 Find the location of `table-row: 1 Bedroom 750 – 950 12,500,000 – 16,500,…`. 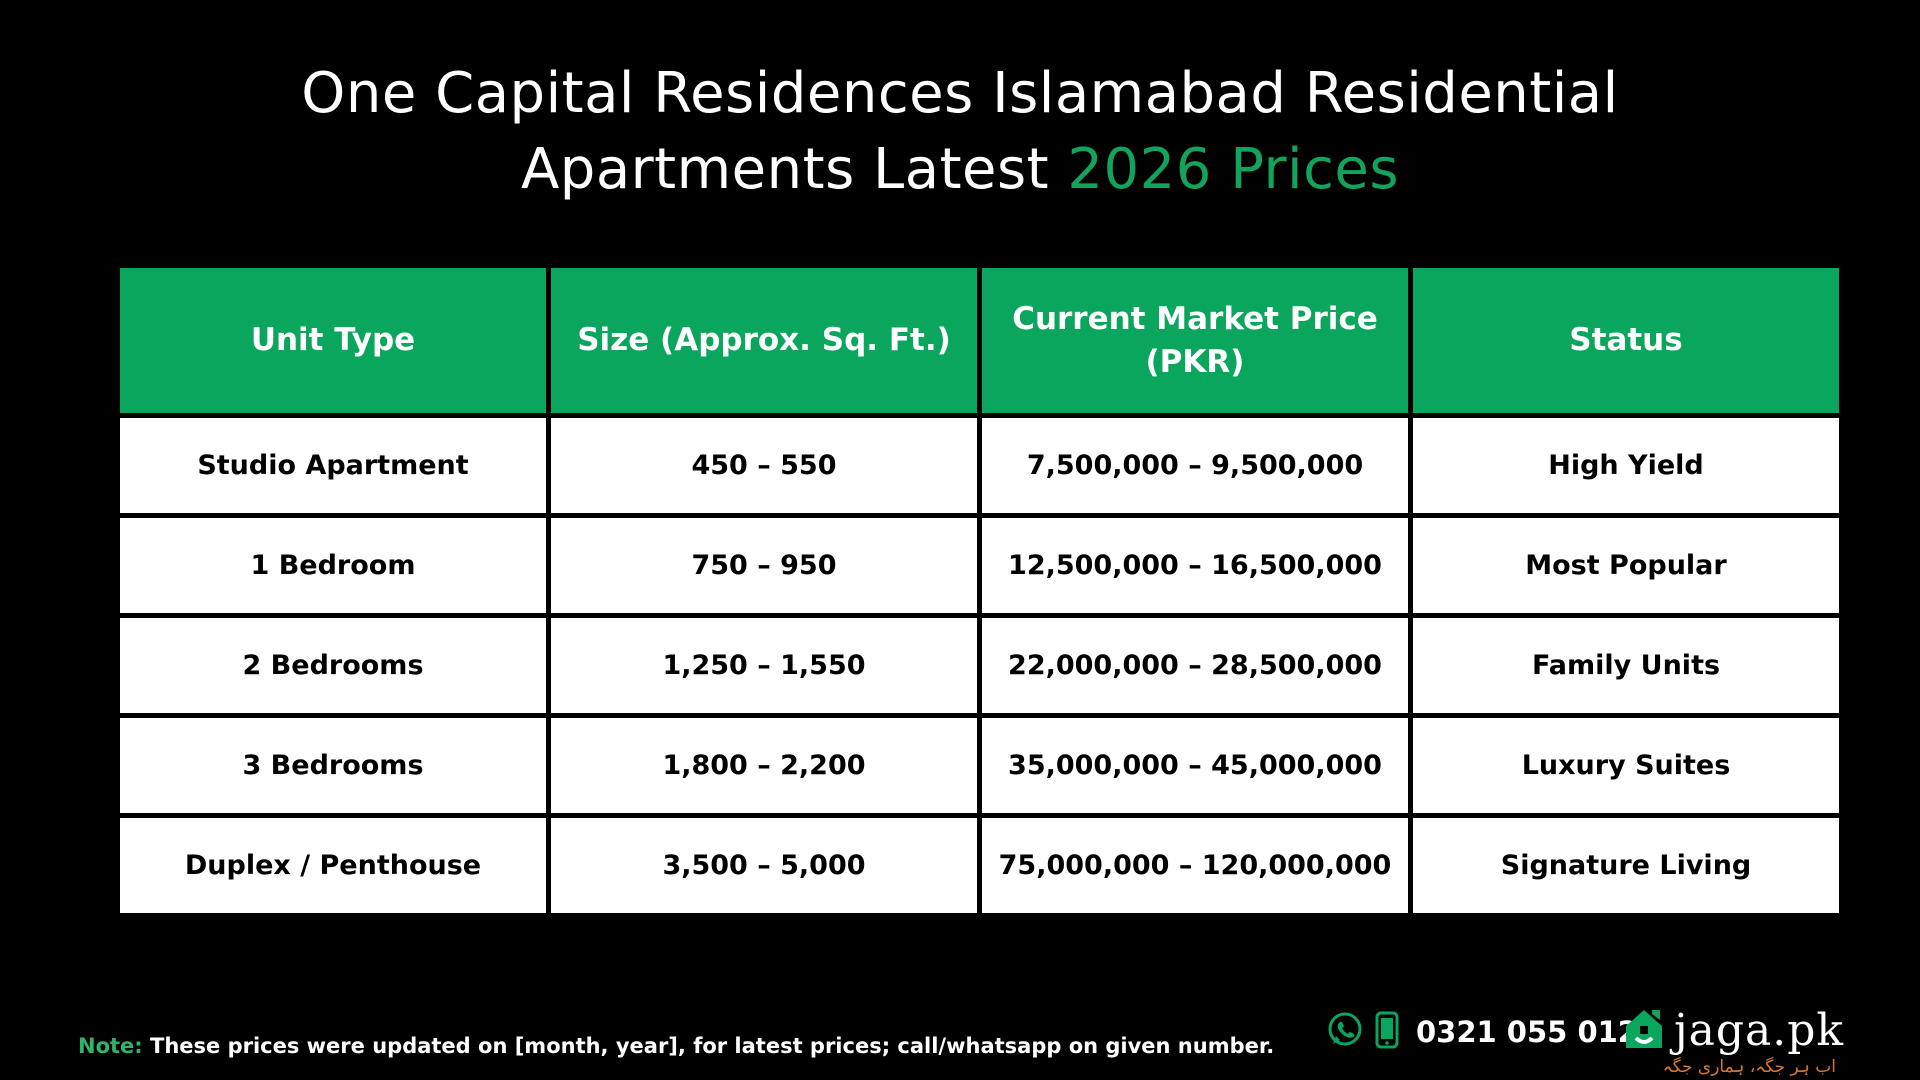

table-row: 1 Bedroom 750 – 950 12,500,000 – 16,500,… is located at coordinates (979, 565).